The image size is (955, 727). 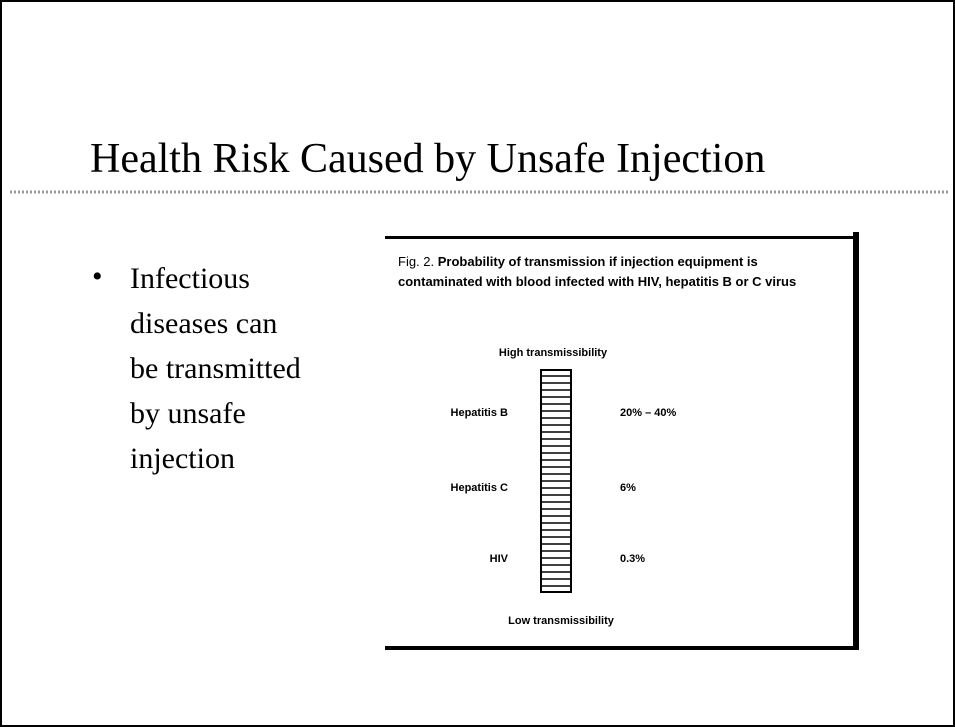 I want to click on bullet-line: be transmitted, so click(x=215, y=368).